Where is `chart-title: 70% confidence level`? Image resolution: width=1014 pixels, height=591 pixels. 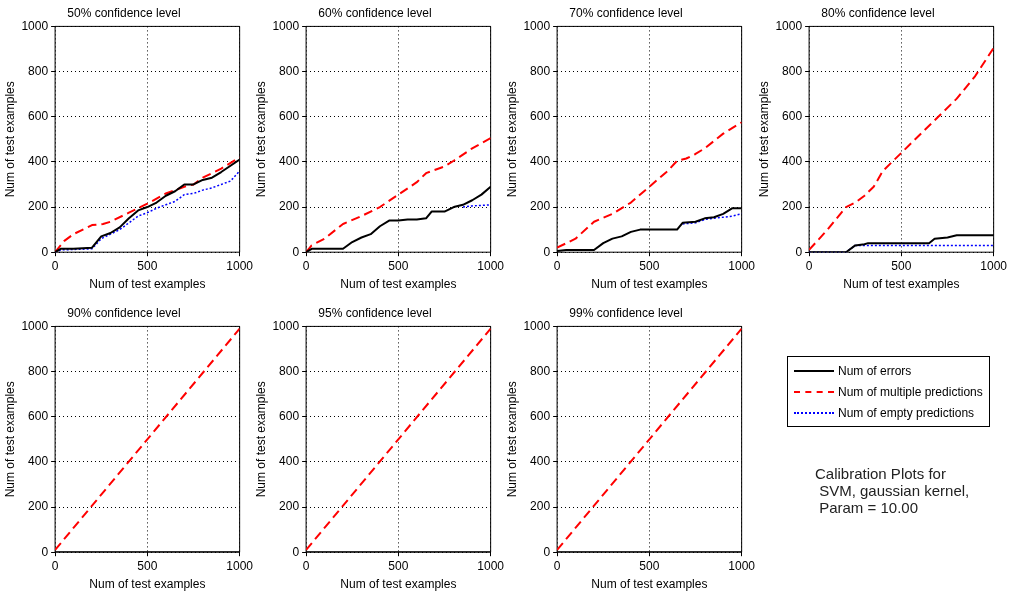
chart-title: 70% confidence level is located at coordinates (626, 12).